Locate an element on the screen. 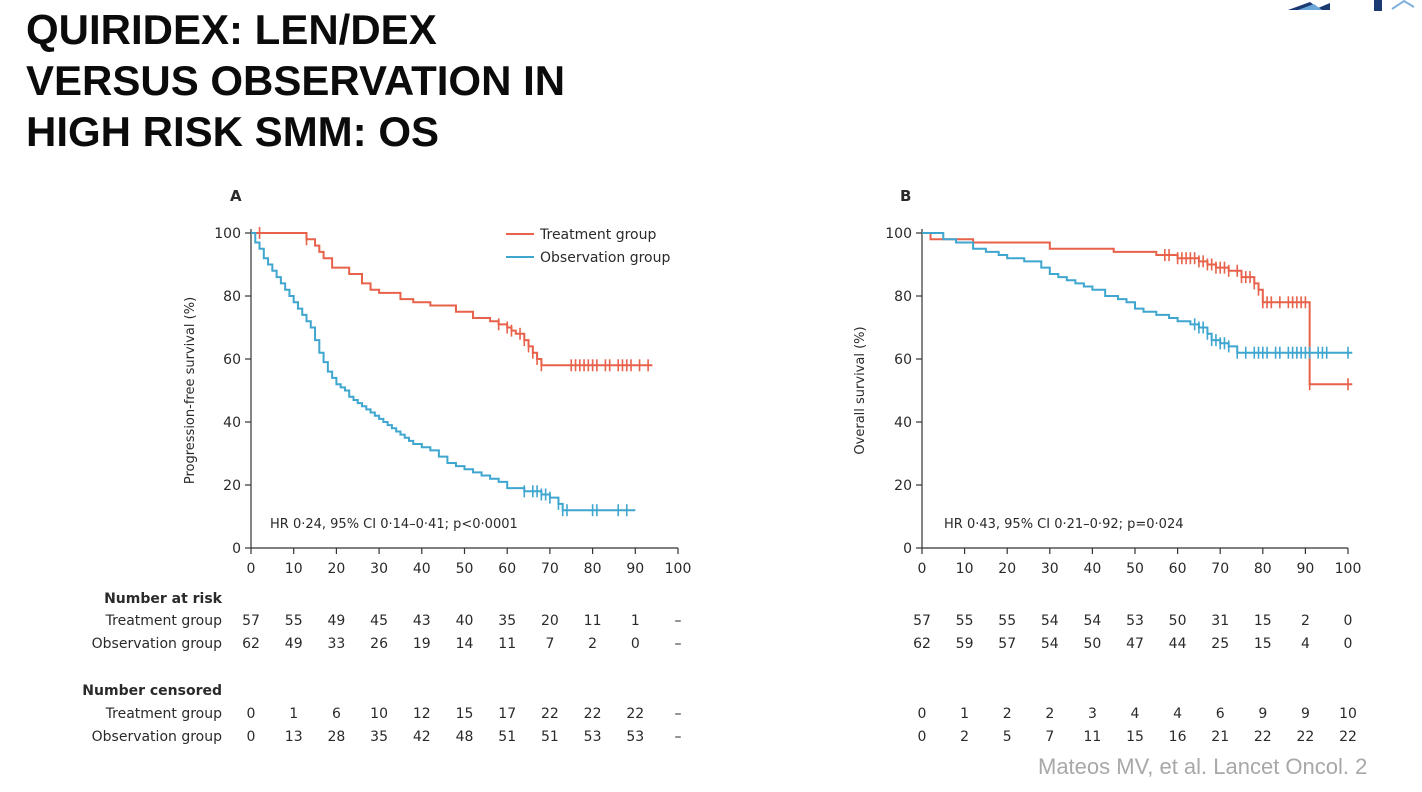 The height and width of the screenshot is (792, 1422). censored-cell: 17 is located at coordinates (507, 714).